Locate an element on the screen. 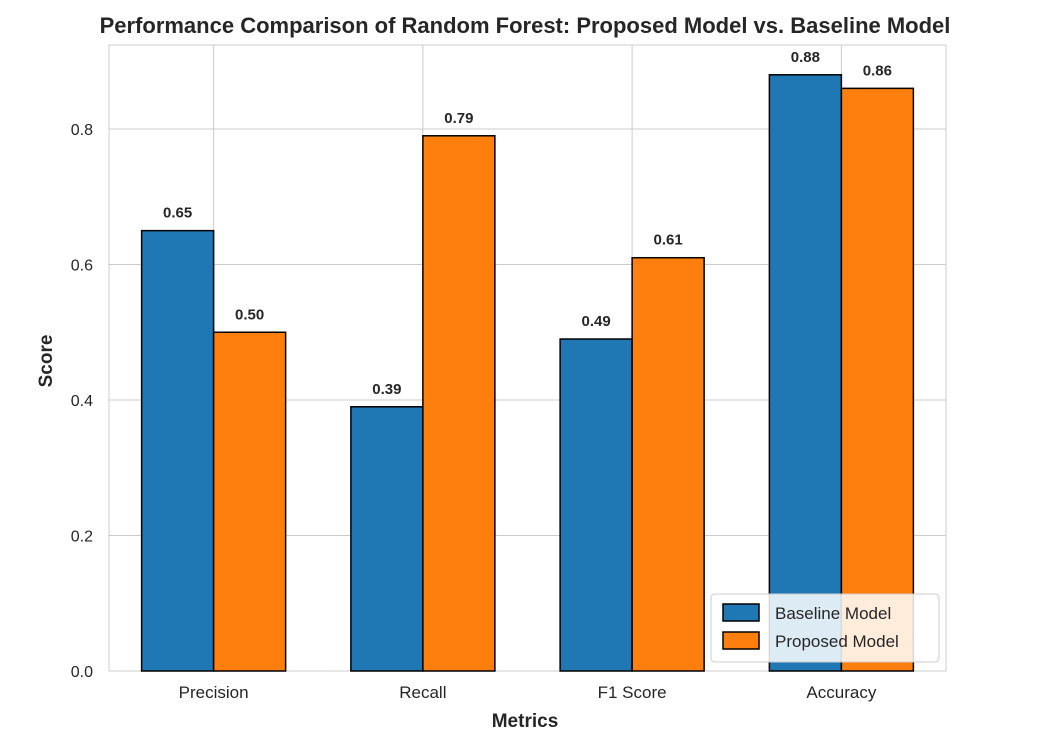 This screenshot has width=1050, height=754. y-axis-label: Score is located at coordinates (46, 361).